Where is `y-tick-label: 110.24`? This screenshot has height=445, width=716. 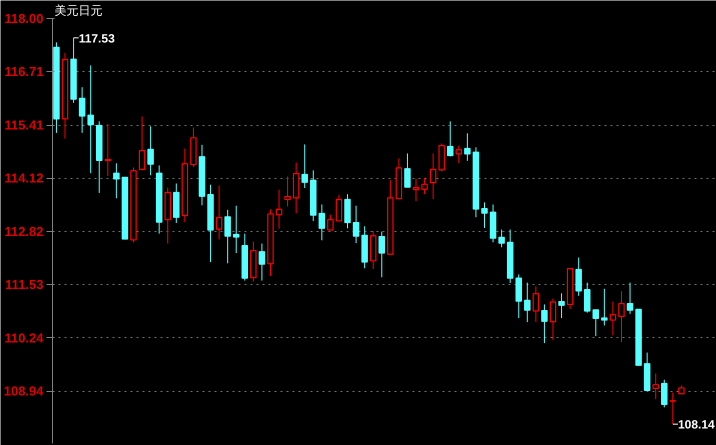 y-tick-label: 110.24 is located at coordinates (24, 338).